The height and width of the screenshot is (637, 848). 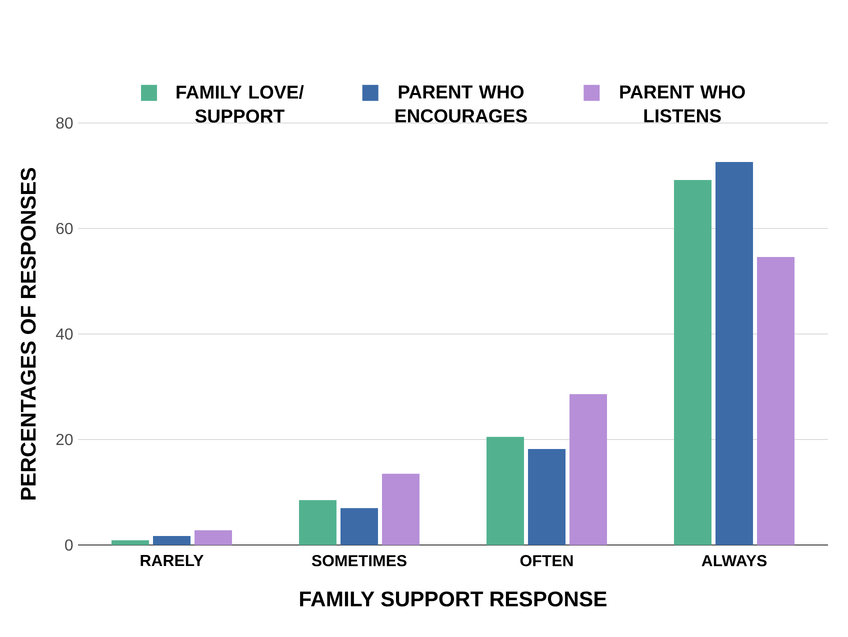 What do you see at coordinates (461, 103) in the screenshot?
I see `legend-label: PARENT WHO ENCOURAGES` at bounding box center [461, 103].